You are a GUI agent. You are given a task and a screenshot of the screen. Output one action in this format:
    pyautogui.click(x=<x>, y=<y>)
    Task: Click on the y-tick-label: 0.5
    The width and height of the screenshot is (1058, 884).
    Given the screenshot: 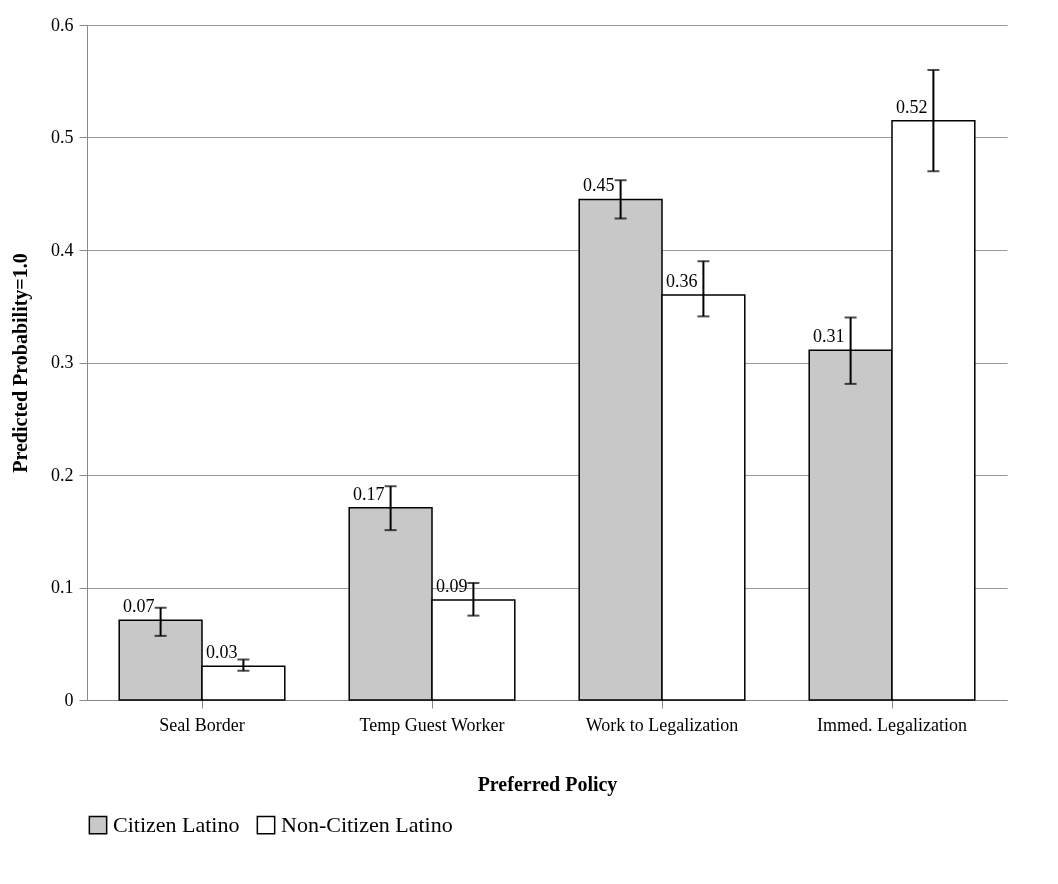 What is the action you would take?
    pyautogui.click(x=62, y=137)
    